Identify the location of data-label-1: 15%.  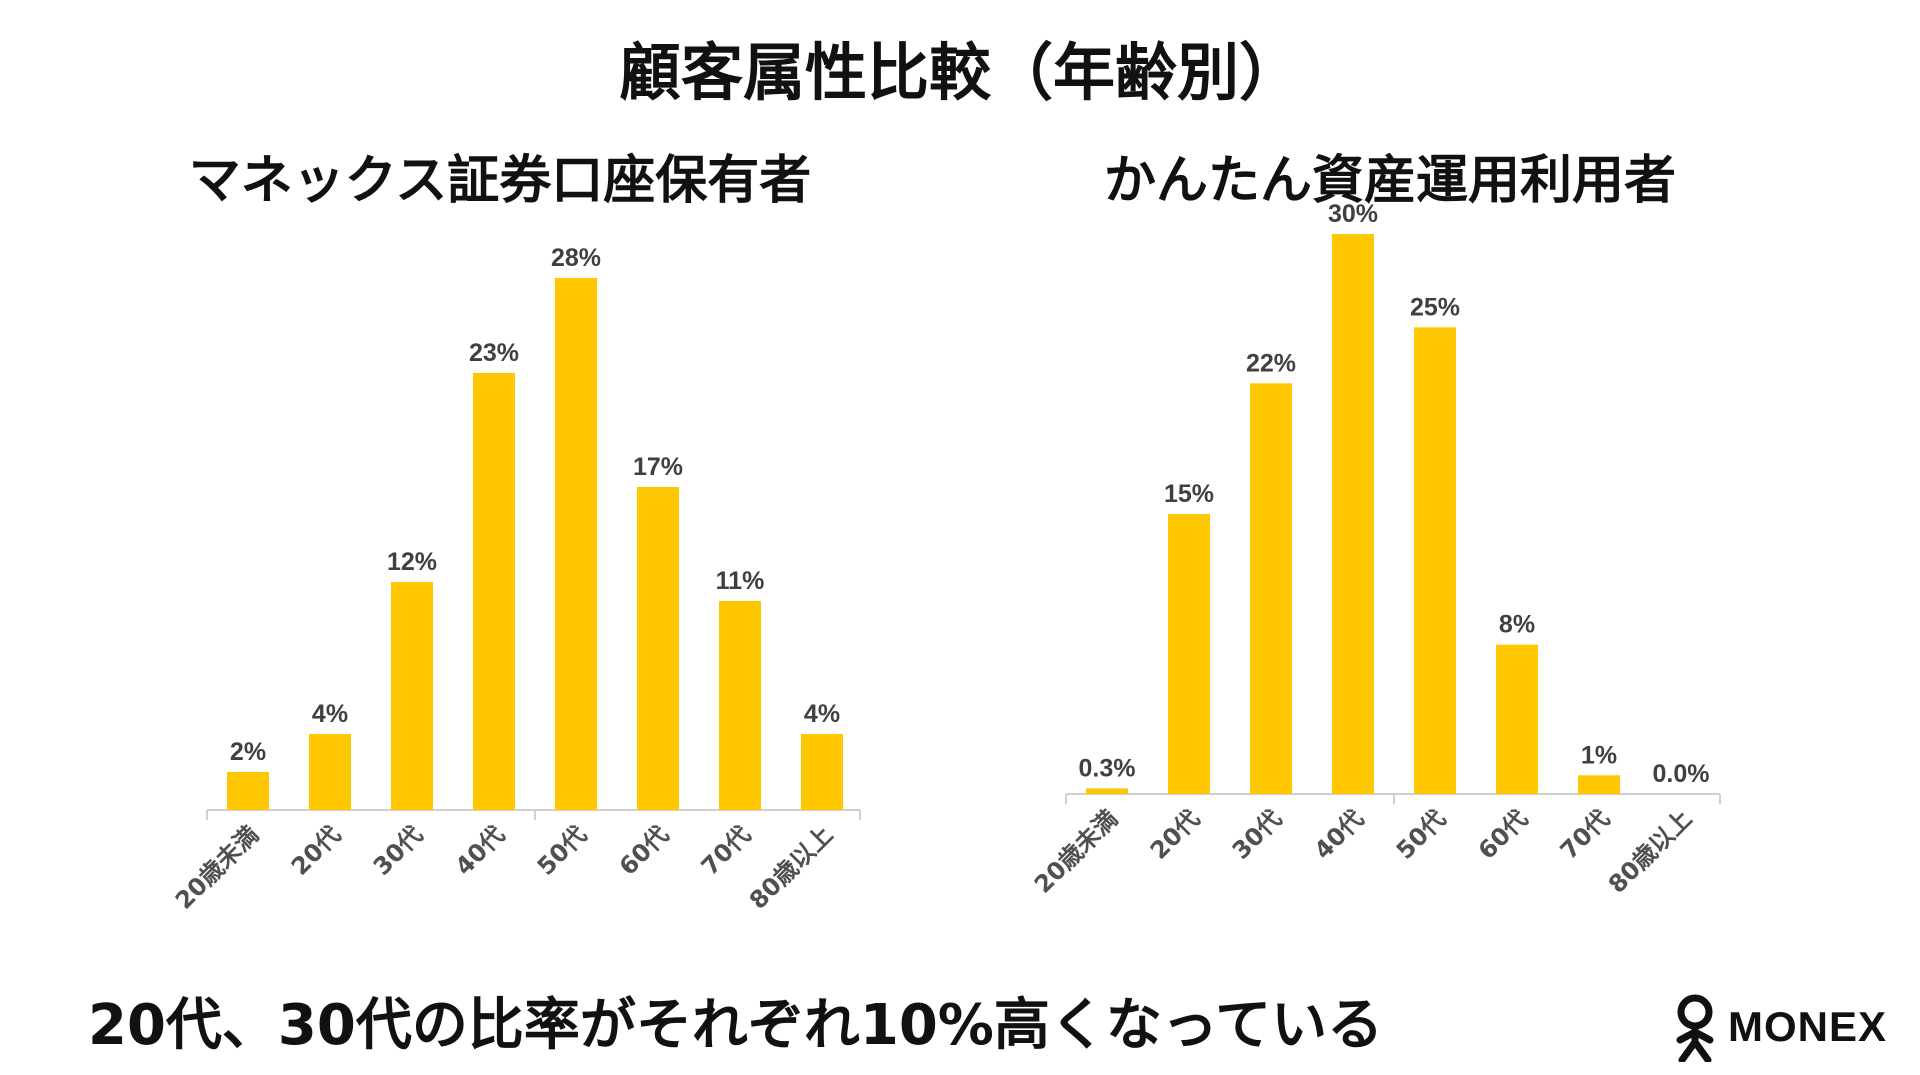
(1189, 494).